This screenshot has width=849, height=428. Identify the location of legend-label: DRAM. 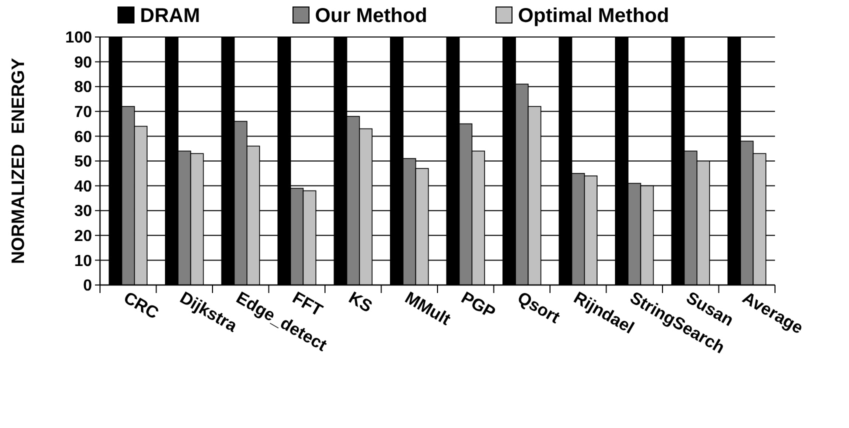
(170, 16).